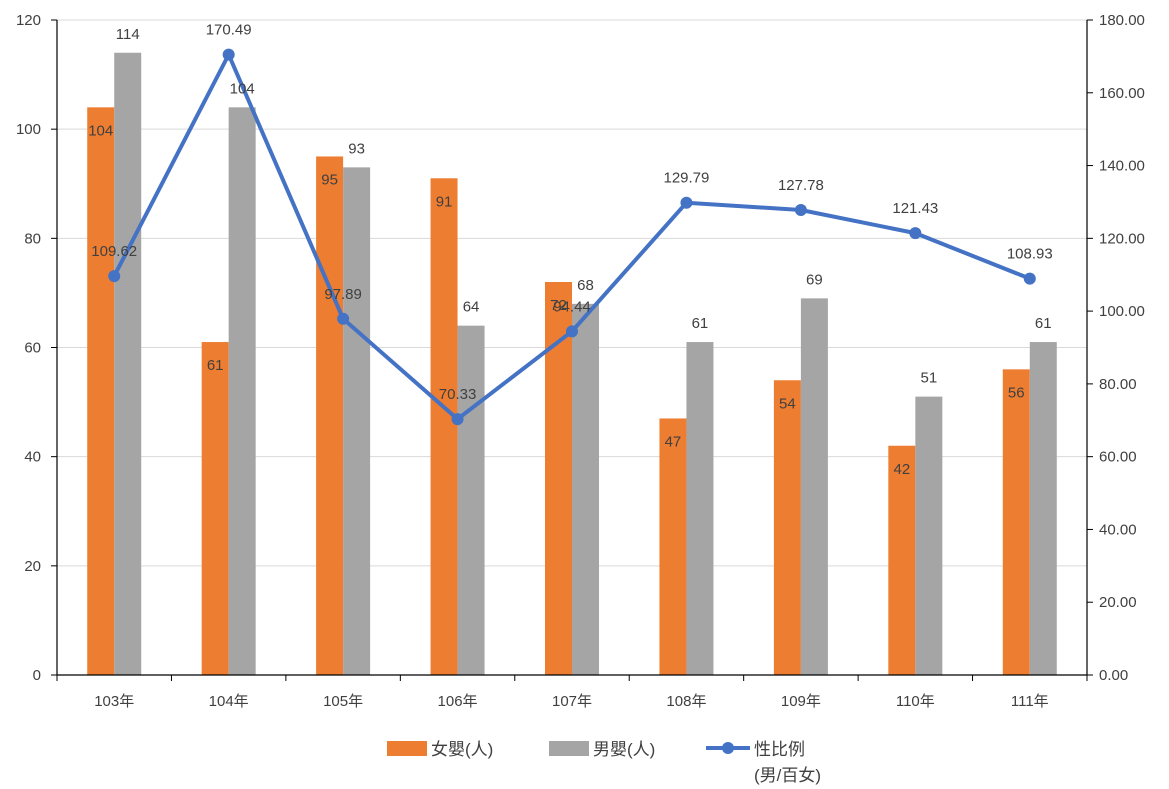 The height and width of the screenshot is (789, 1169). Describe the element at coordinates (1122, 166) in the screenshot. I see `y-tick-label-right: 140.00` at that location.